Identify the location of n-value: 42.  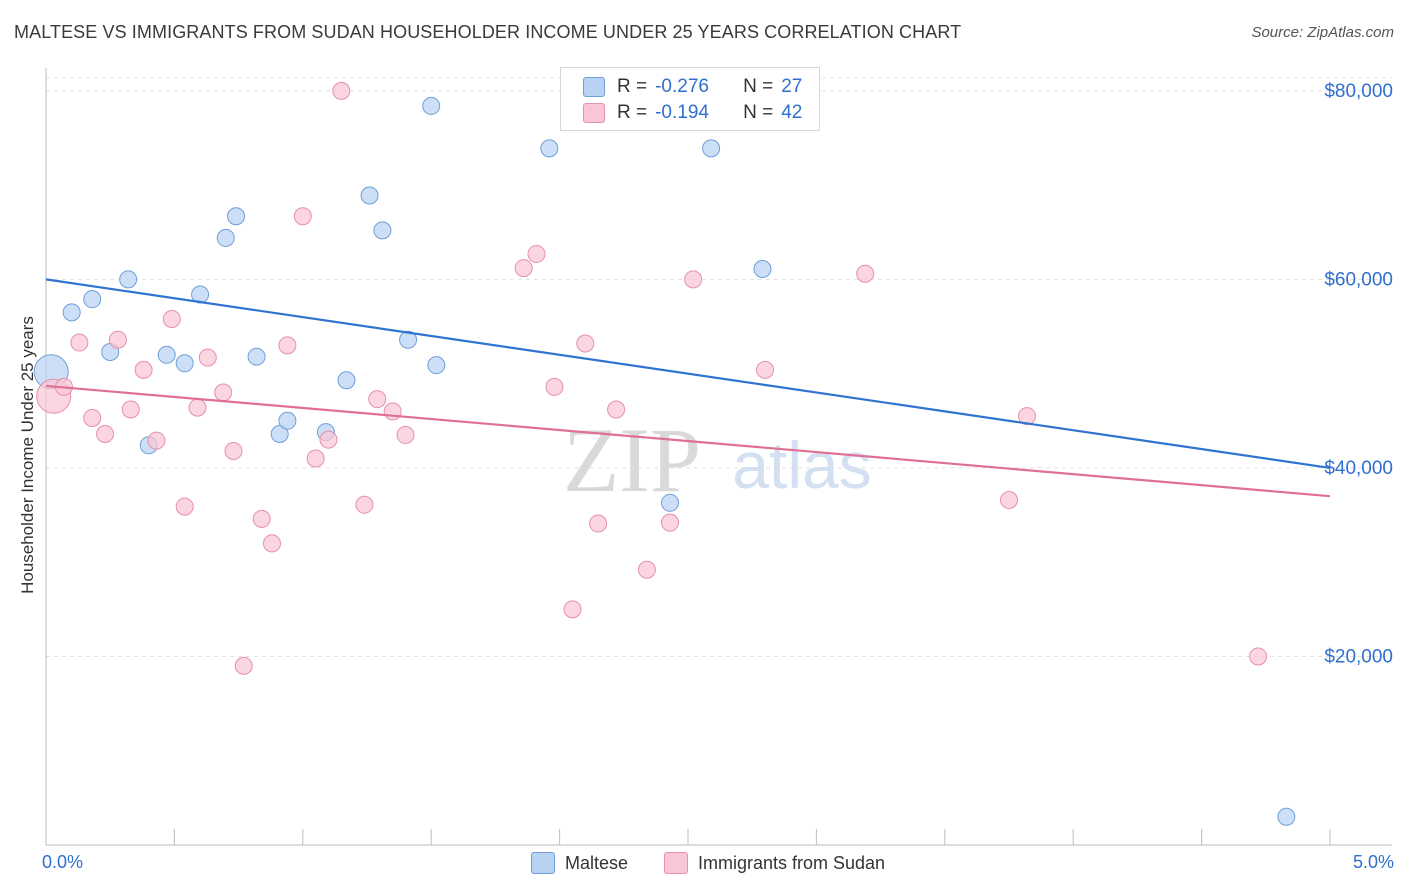
(792, 112).